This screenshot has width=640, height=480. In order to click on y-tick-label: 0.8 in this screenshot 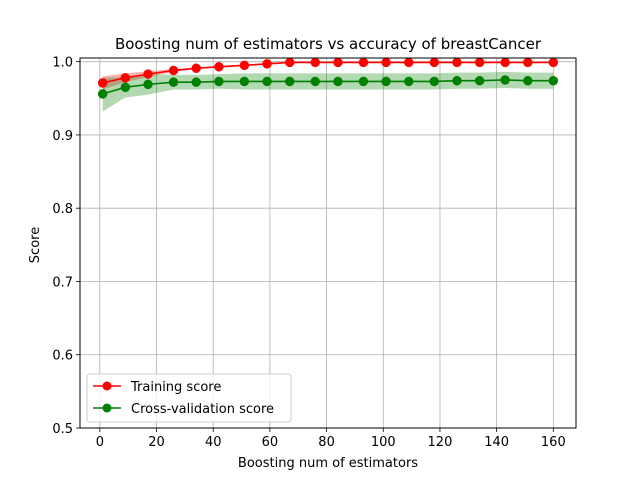, I will do `click(62, 209)`.